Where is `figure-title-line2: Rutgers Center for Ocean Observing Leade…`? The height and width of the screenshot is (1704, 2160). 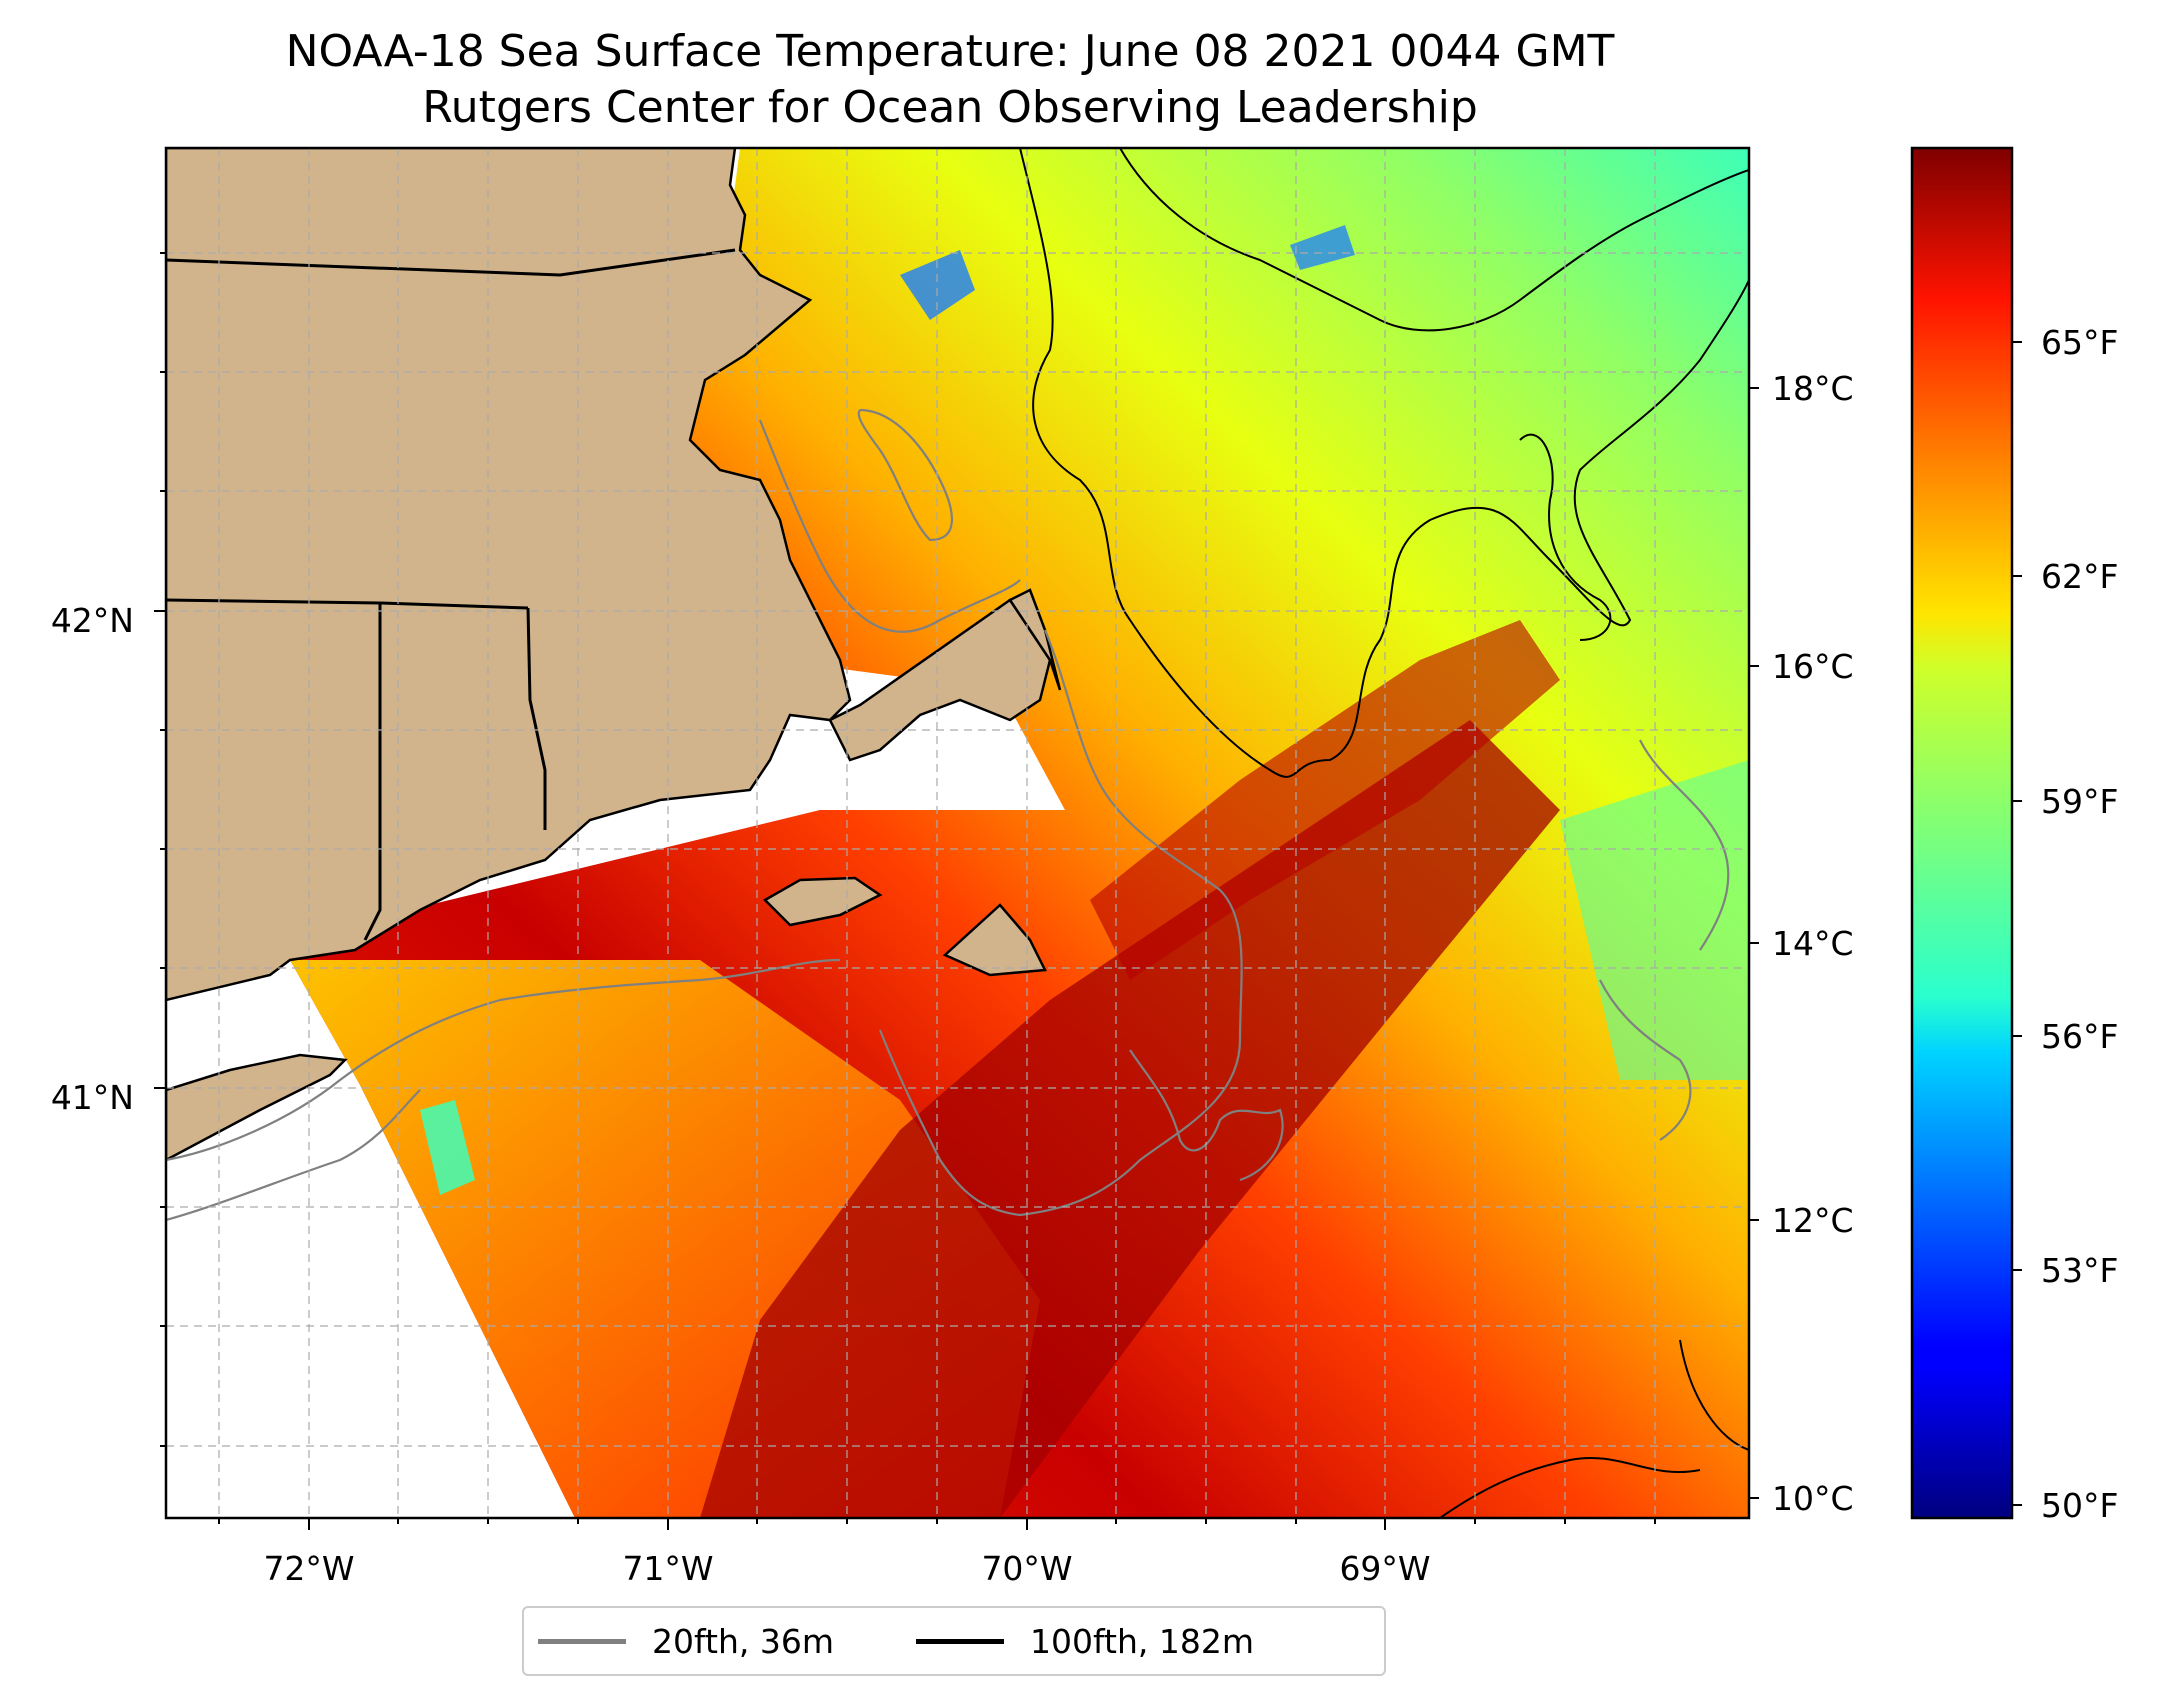
figure-title-line2: Rutgers Center for Ocean Observing Leade… is located at coordinates (950, 107).